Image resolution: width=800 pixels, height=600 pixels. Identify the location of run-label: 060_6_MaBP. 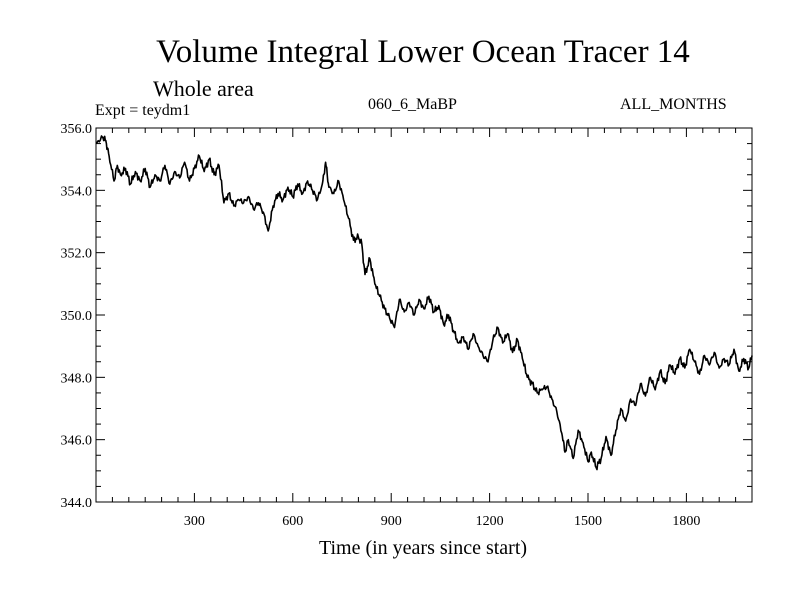
(412, 104).